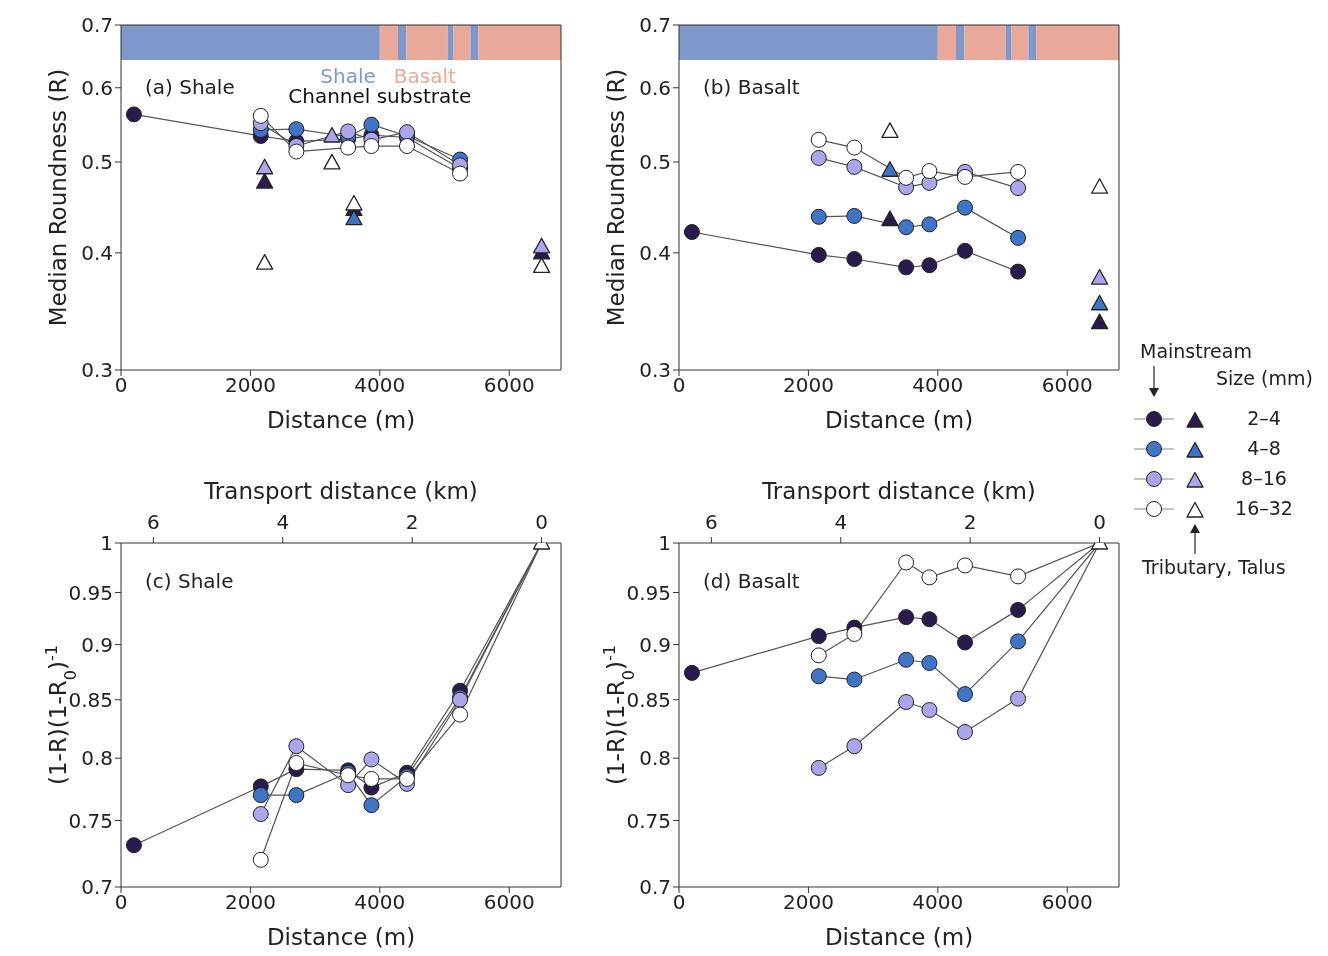 Image resolution: width=1328 pixels, height=956 pixels. Describe the element at coordinates (412, 522) in the screenshot. I see `x2-tick-label: 2` at that location.